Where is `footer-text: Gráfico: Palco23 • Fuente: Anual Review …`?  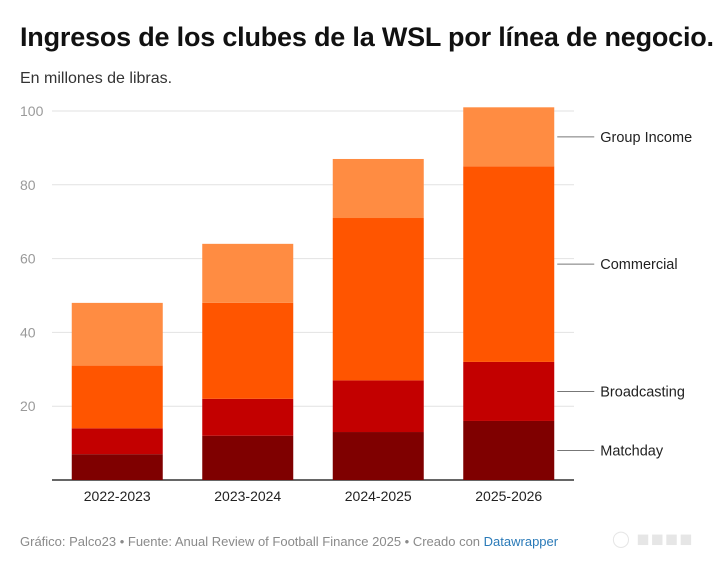 footer-text: Gráfico: Palco23 • Fuente: Anual Review … is located at coordinates (252, 541).